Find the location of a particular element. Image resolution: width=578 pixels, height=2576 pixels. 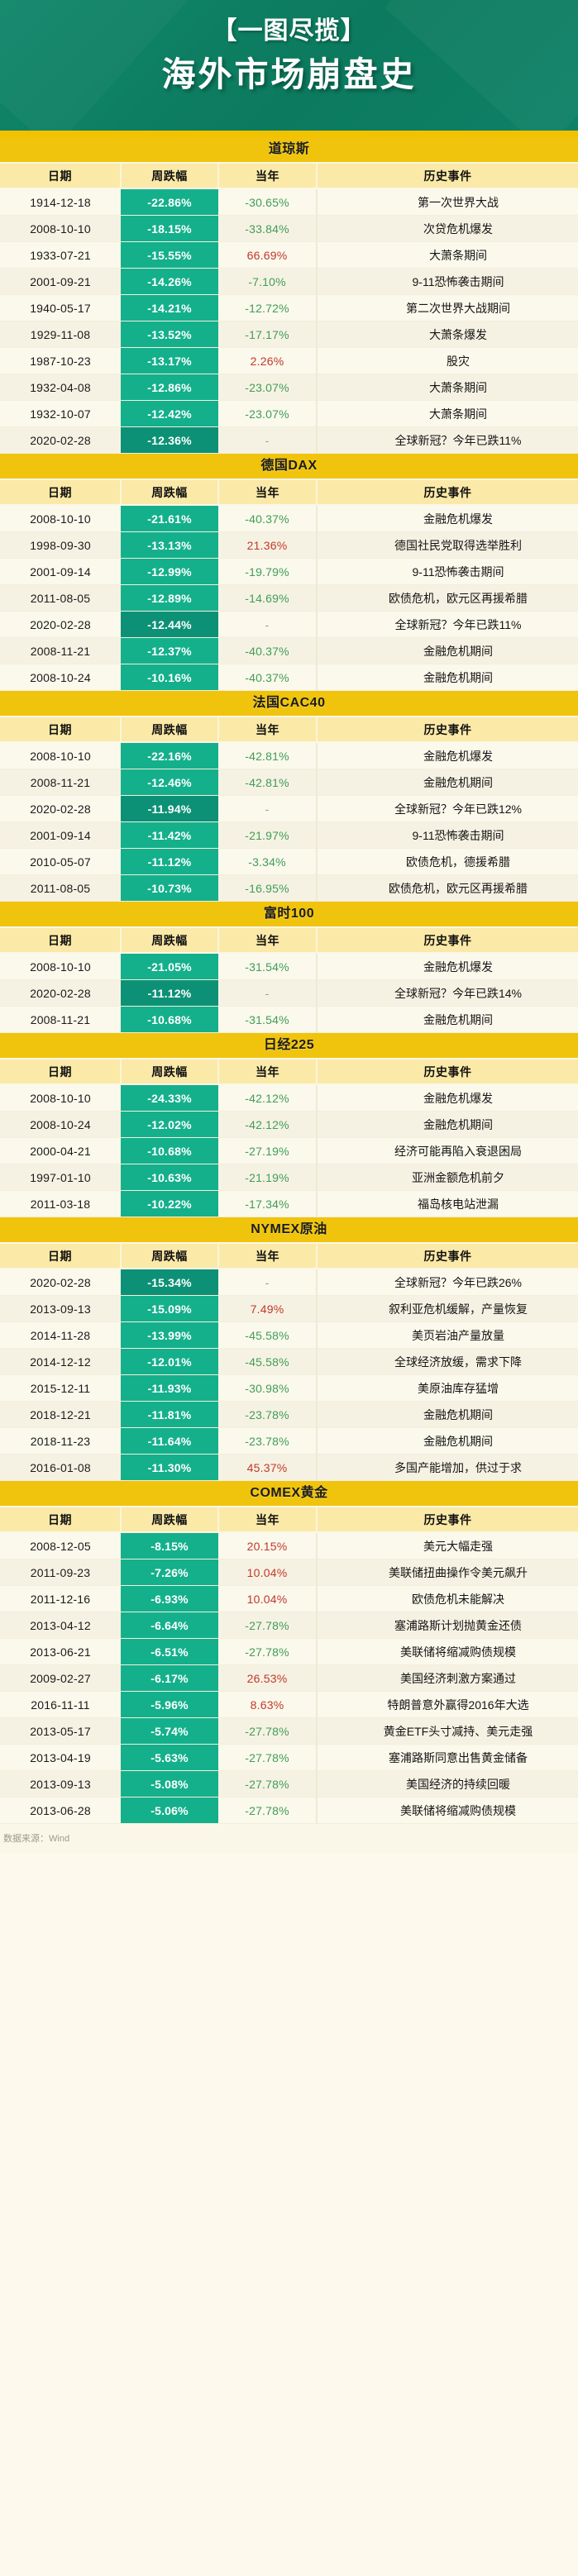

cell-annual-change: -7.10% is located at coordinates (267, 282).